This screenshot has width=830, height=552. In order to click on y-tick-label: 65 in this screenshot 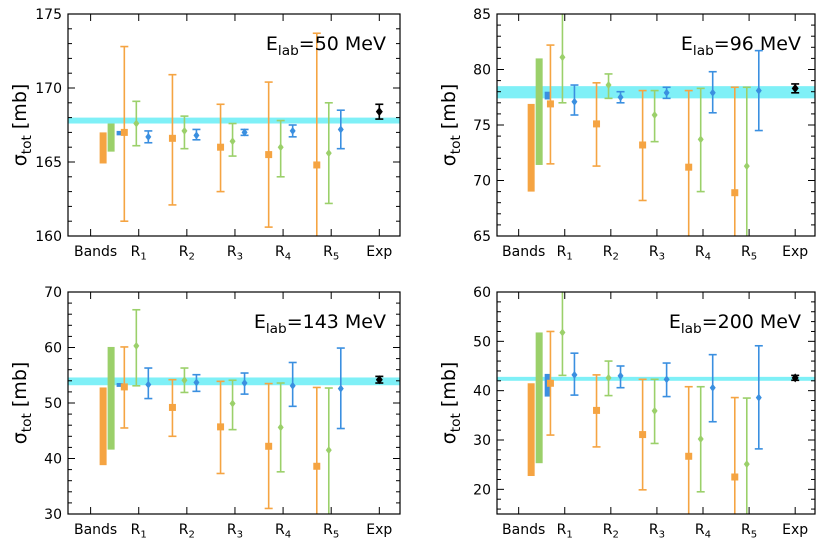, I will do `click(482, 237)`.